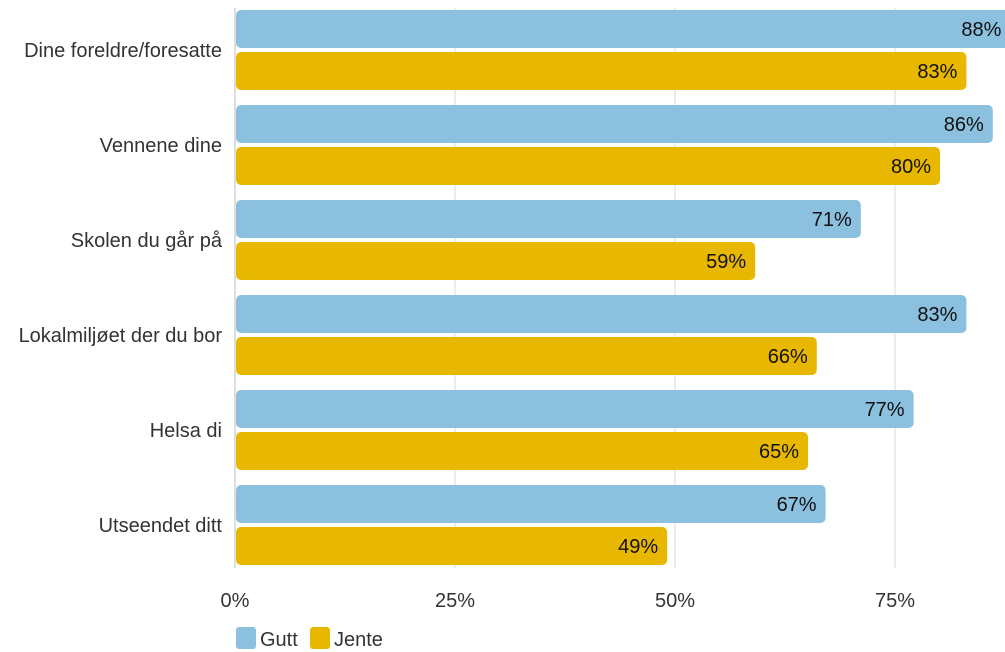  Describe the element at coordinates (779, 452) in the screenshot. I see `data-label: 65%` at that location.